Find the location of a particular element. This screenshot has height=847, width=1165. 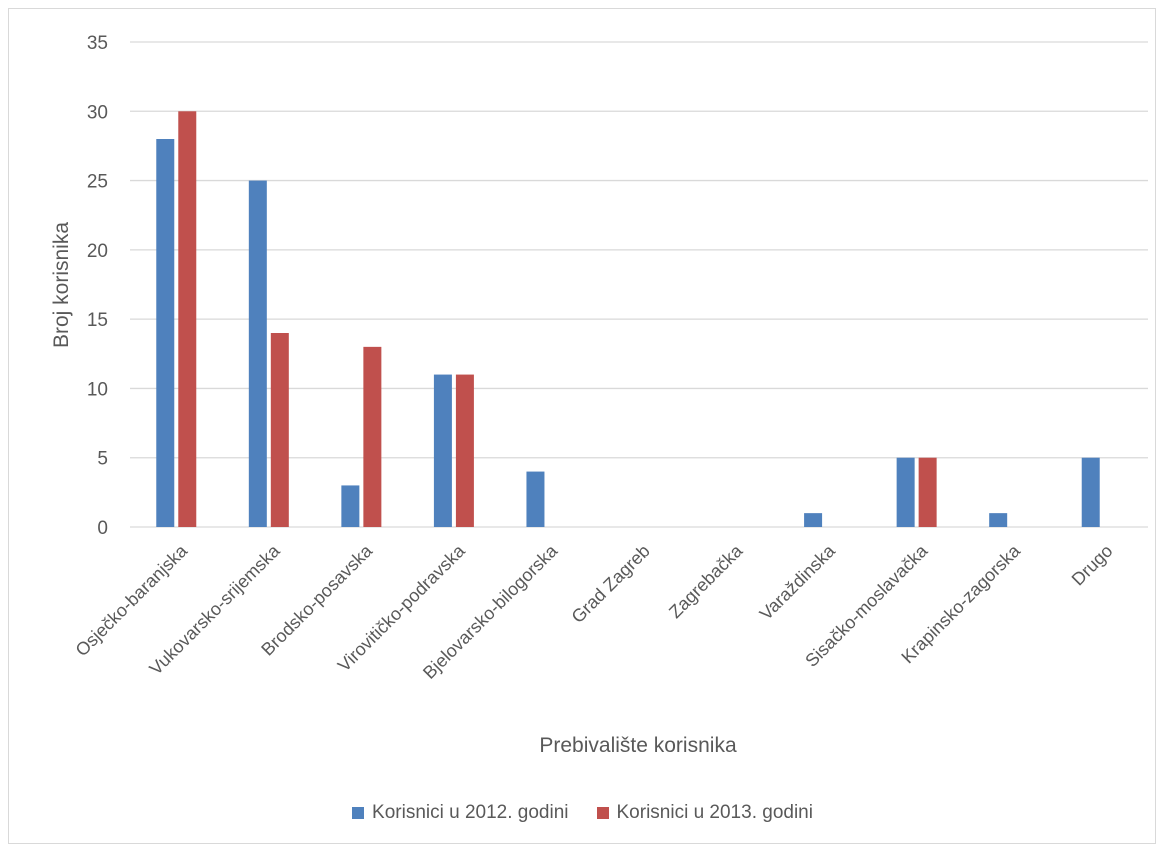

legend-label-2012: Korisnici u 2012. godini is located at coordinates (470, 812).